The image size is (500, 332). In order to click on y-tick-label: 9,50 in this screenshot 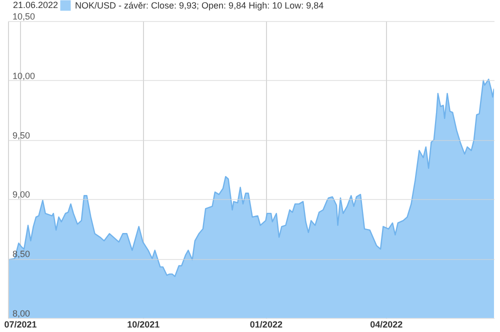, I will do `click(21, 135)`.